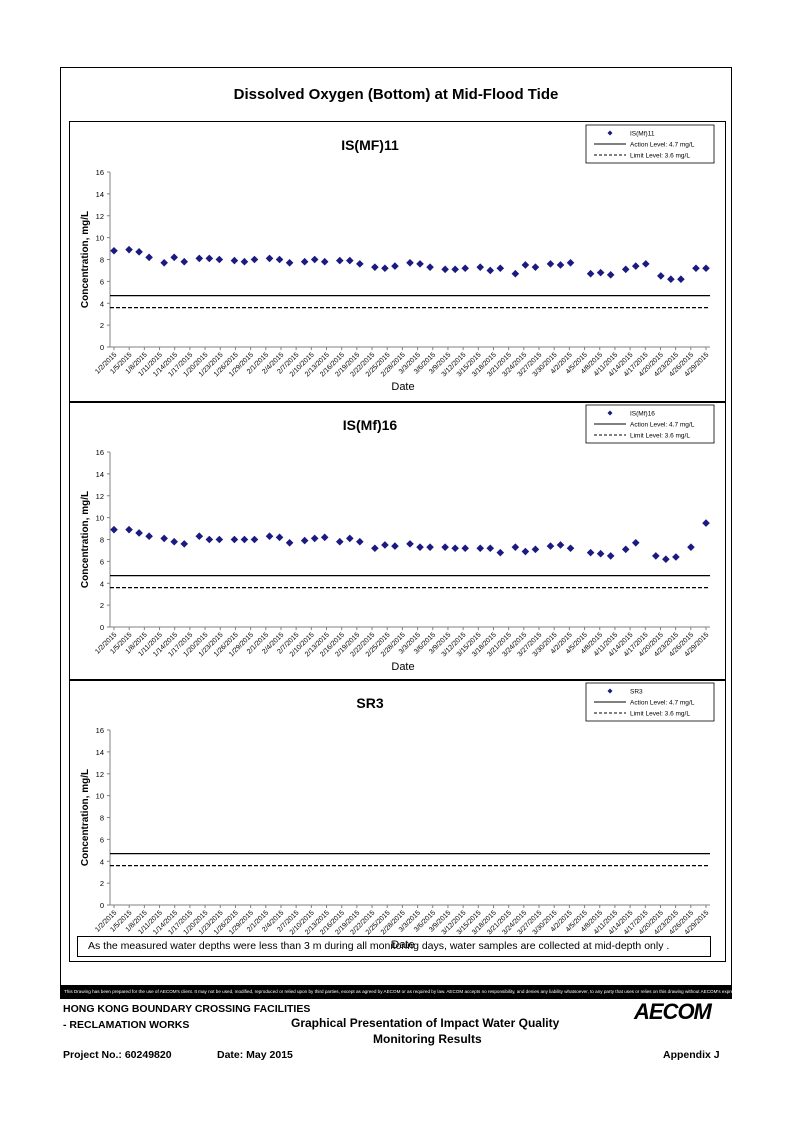  Describe the element at coordinates (100, 796) in the screenshot. I see `y-tick-label: 10` at that location.